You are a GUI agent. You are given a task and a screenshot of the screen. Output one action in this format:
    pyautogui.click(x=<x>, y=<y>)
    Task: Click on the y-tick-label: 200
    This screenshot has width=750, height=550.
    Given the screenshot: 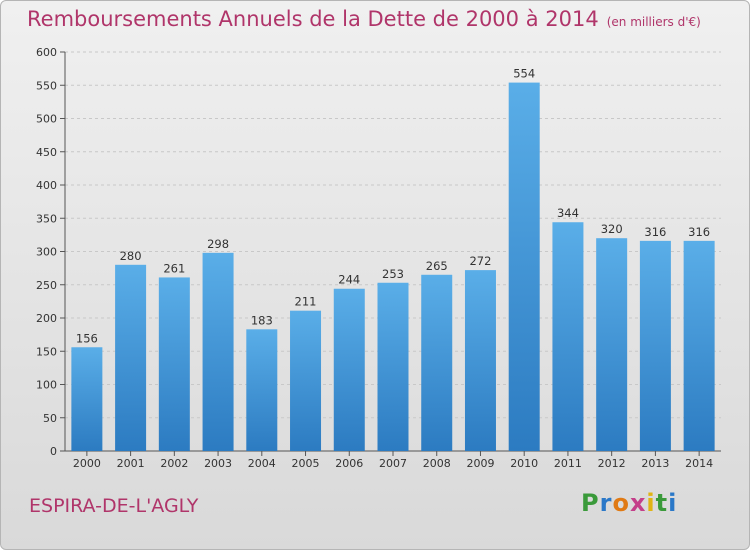 What is the action you would take?
    pyautogui.click(x=46, y=318)
    